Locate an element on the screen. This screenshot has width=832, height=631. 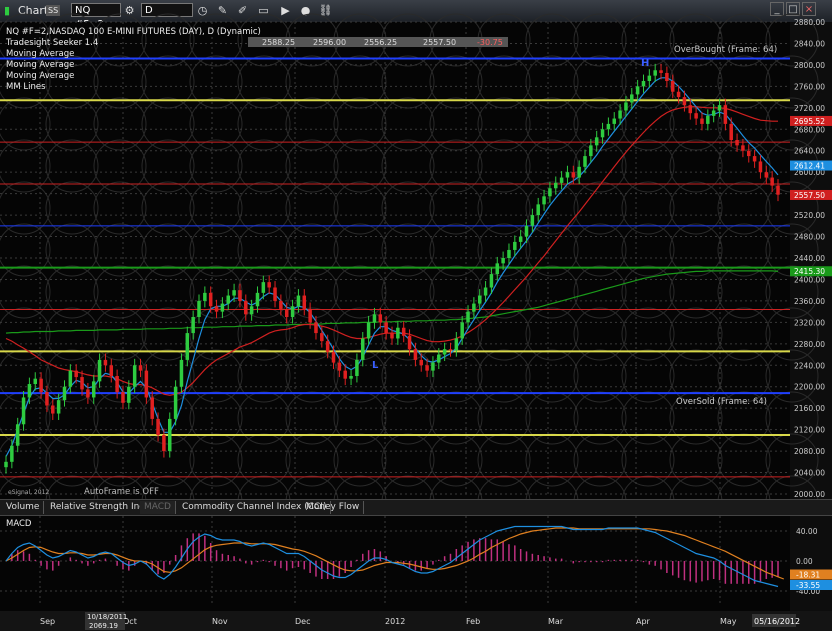
macd-axis-panel is located at coordinates (811, 562).